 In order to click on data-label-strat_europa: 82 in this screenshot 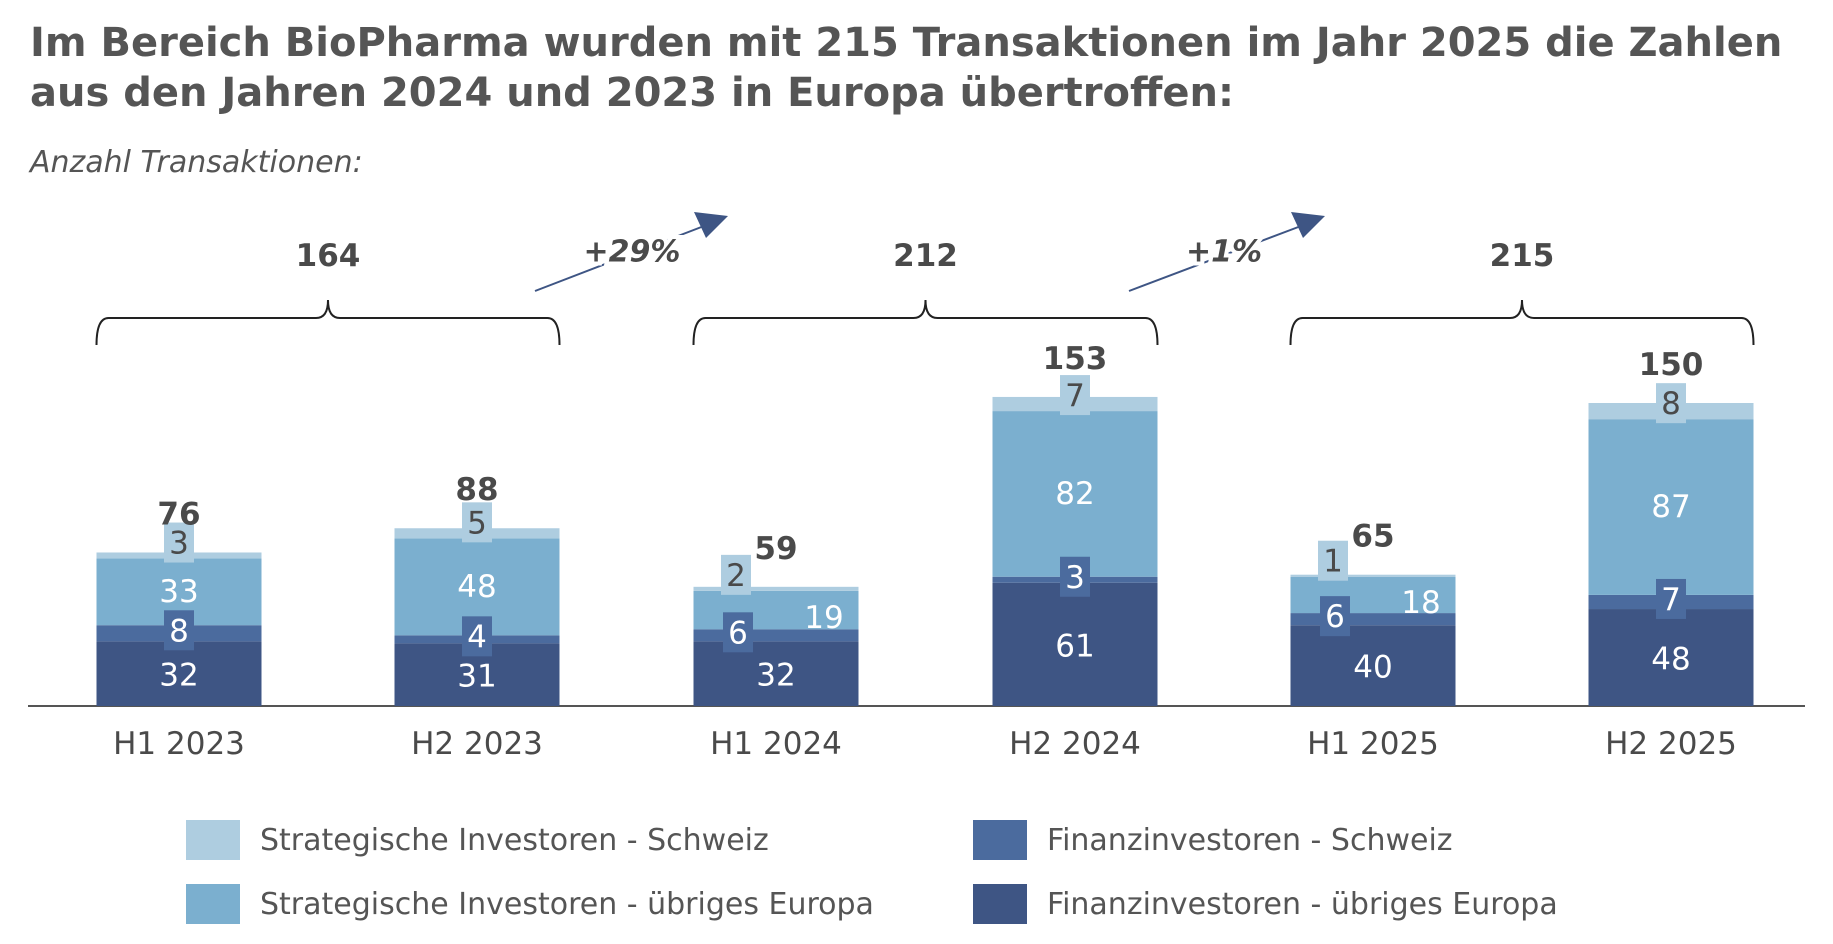, I will do `click(1074, 494)`.